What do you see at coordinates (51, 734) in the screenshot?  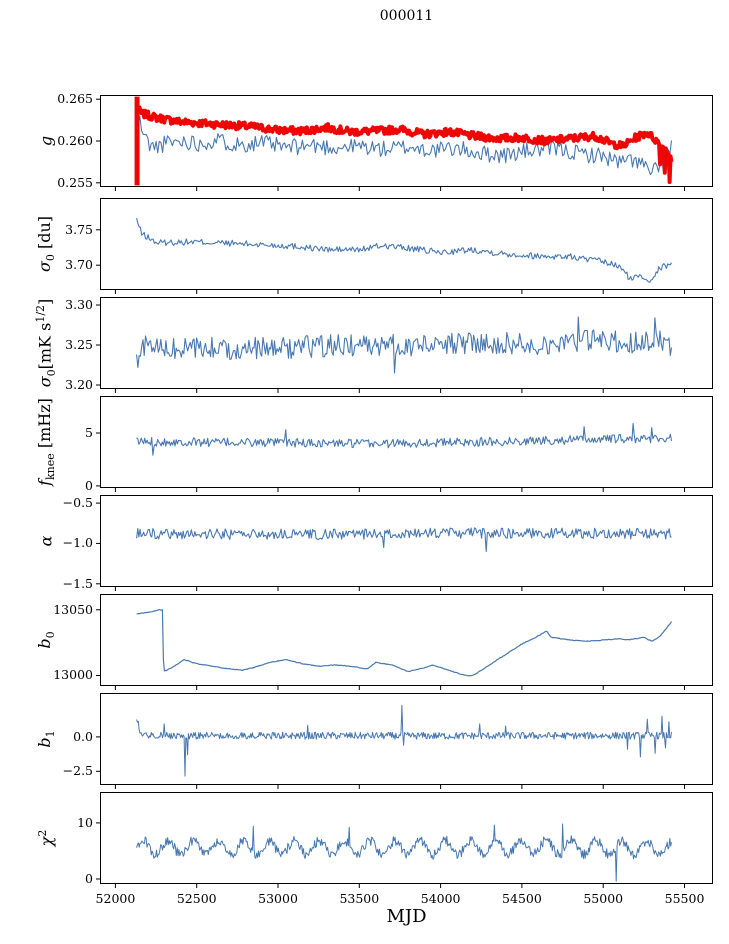 I see `y-axis-label-segment: 1` at bounding box center [51, 734].